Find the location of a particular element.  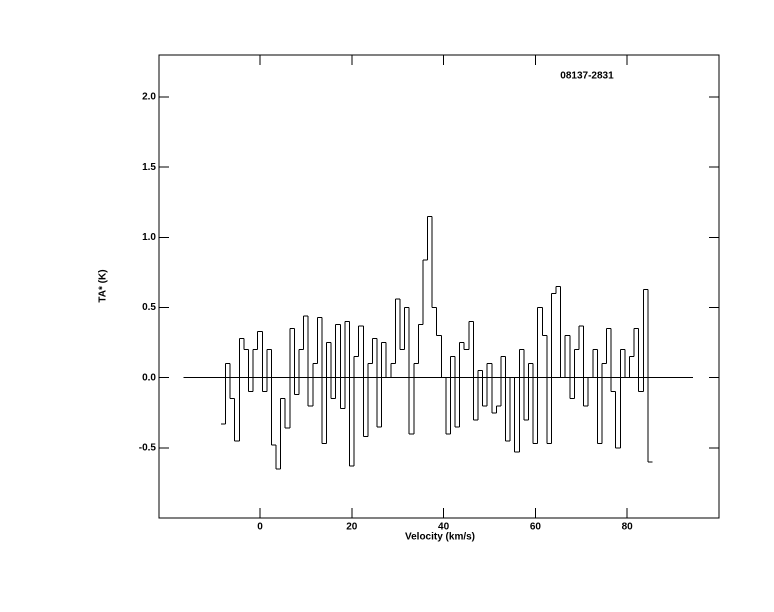

y-tick-label: 1.0 is located at coordinates (149, 237).